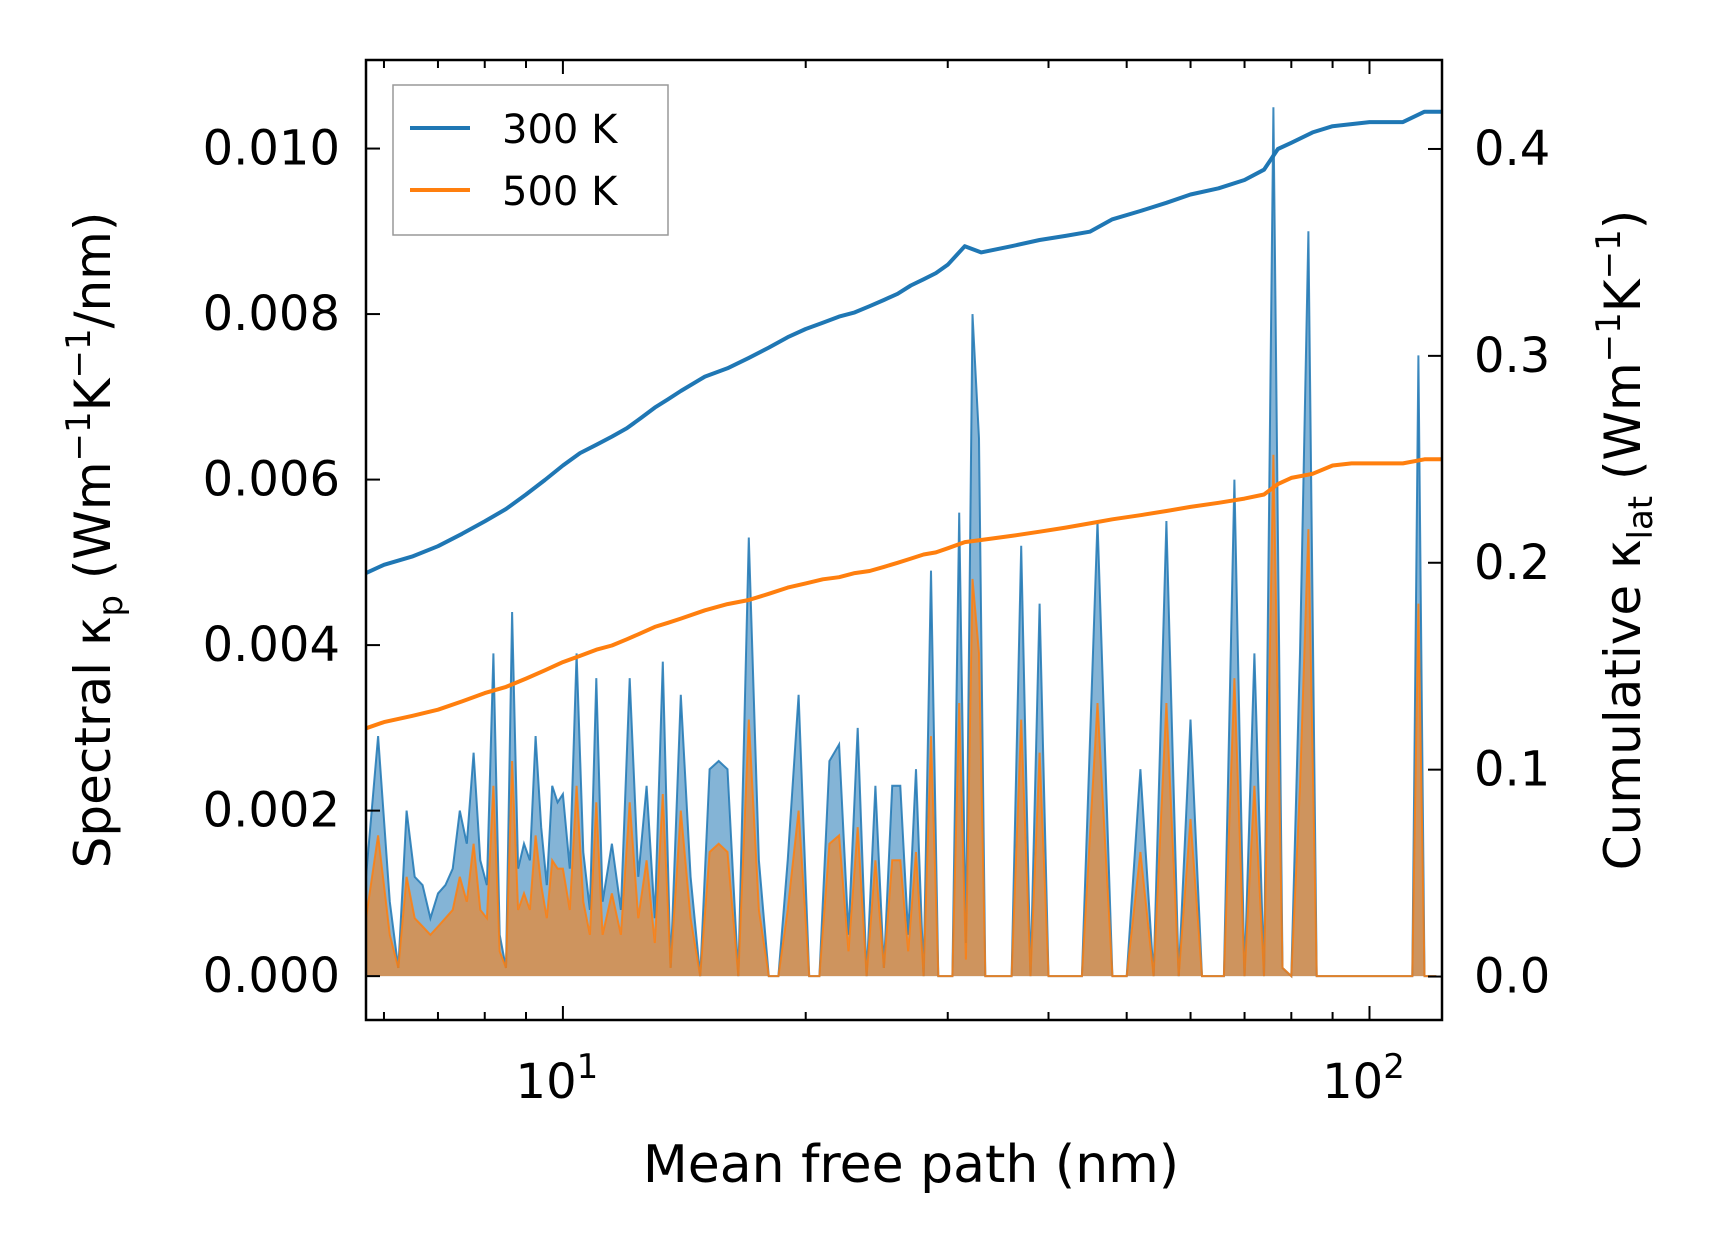 This screenshot has height=1258, width=1716. Describe the element at coordinates (271, 645) in the screenshot. I see `left-y-tick-label: 0.004` at that location.